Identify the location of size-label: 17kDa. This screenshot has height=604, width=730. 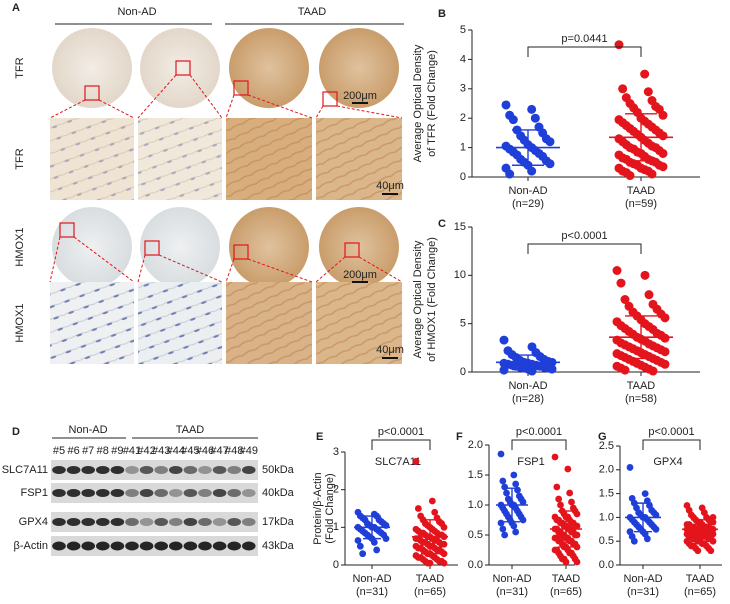
(278, 522).